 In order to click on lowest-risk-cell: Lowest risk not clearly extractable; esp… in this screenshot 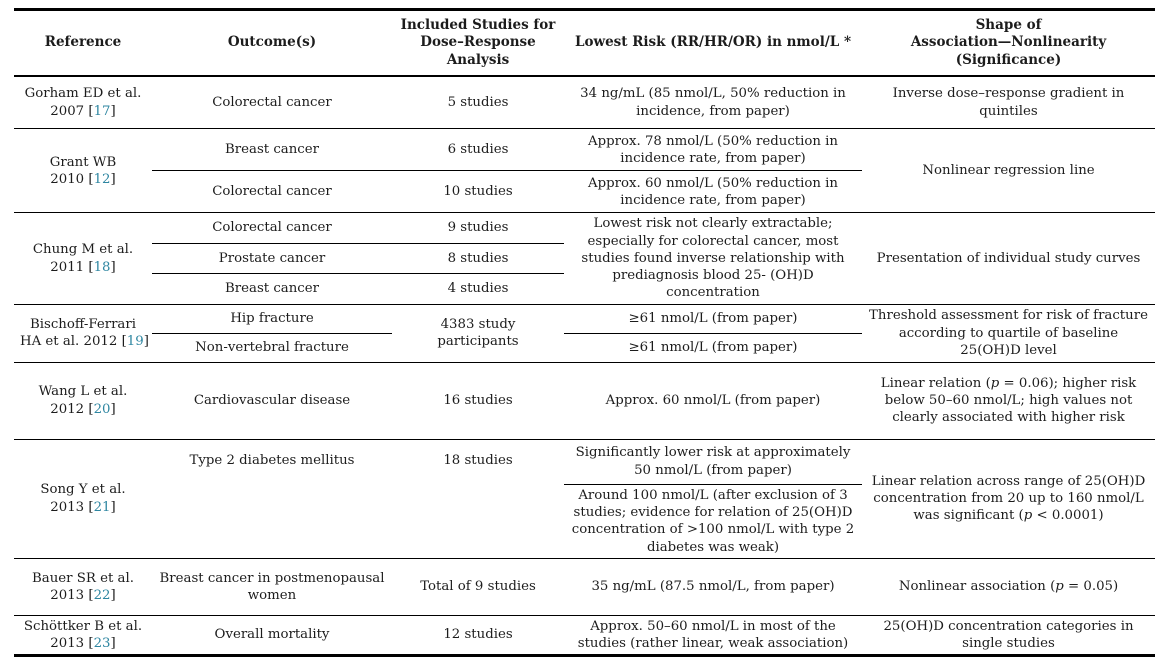, I will do `click(713, 258)`.